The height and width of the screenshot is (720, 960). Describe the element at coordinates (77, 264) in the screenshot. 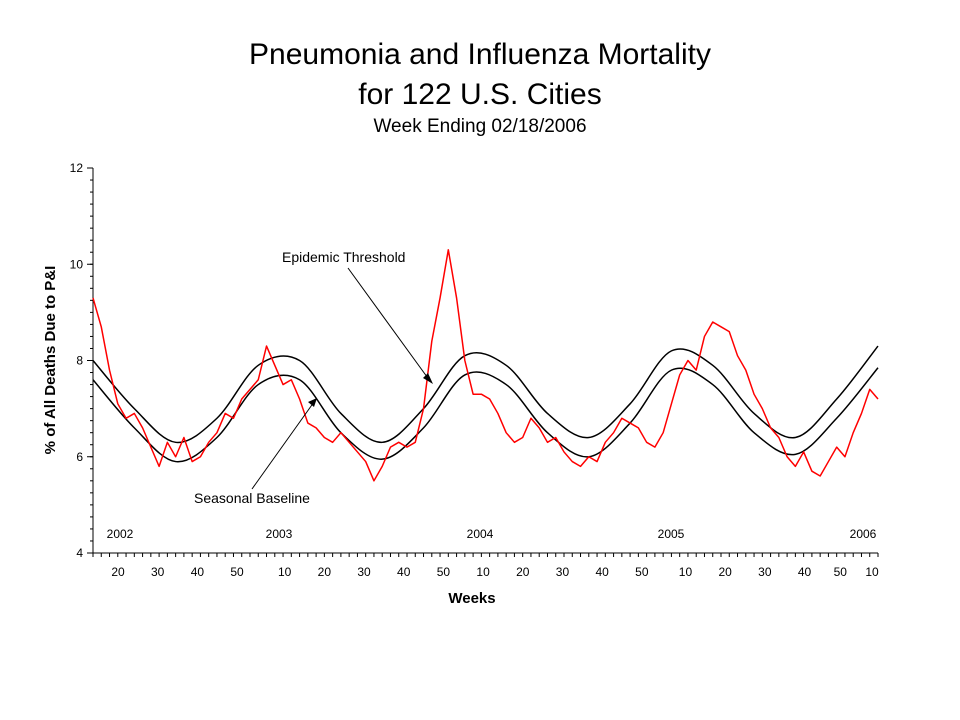

I see `y-tick-label: 10` at that location.